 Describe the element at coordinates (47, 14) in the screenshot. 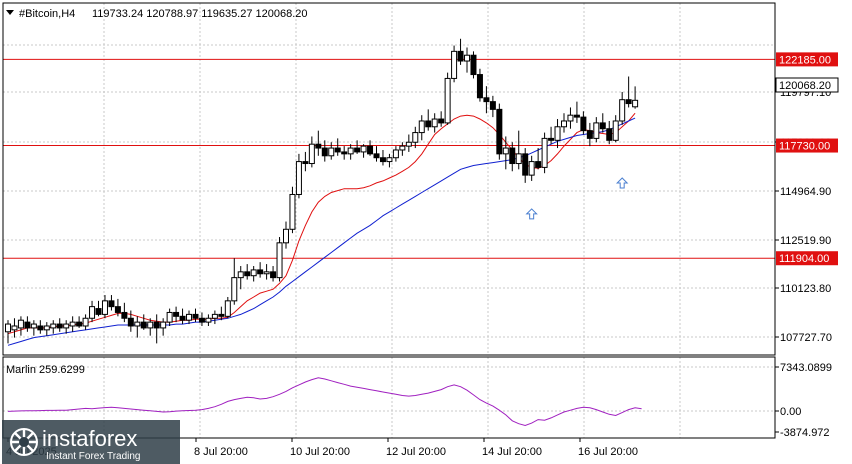

I see `symbol-title: #Bitcoin,H4` at that location.